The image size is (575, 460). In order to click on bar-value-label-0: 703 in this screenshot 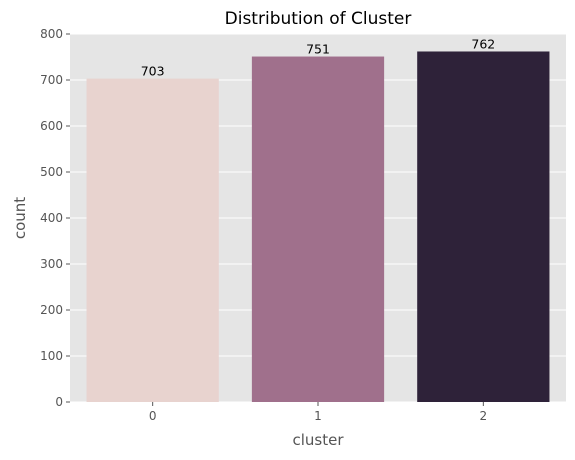, I will do `click(153, 71)`.